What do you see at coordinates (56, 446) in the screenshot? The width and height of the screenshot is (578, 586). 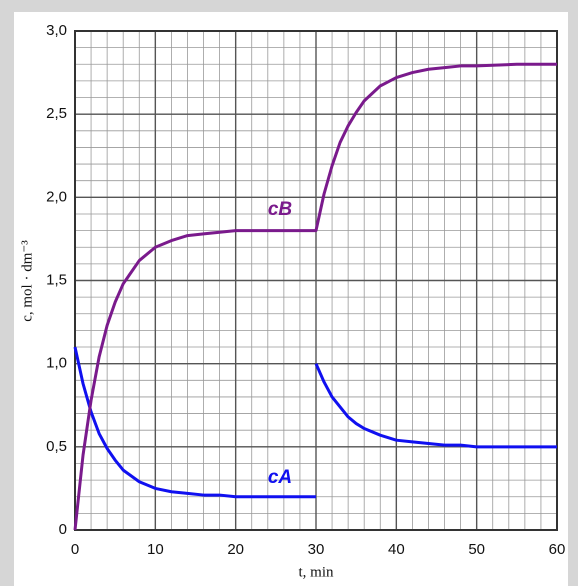 I see `y-tick-label: 0,5` at bounding box center [56, 446].